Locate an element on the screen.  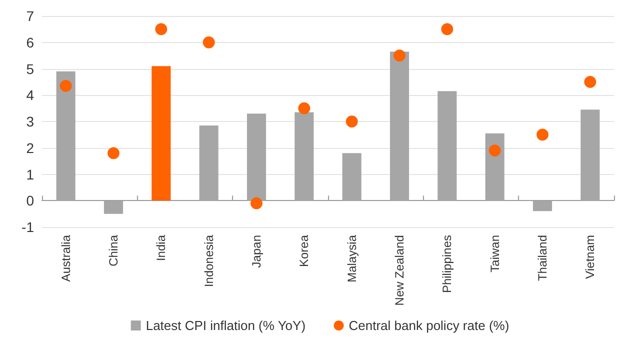
x-tick-label: Indonesia is located at coordinates (209, 261).